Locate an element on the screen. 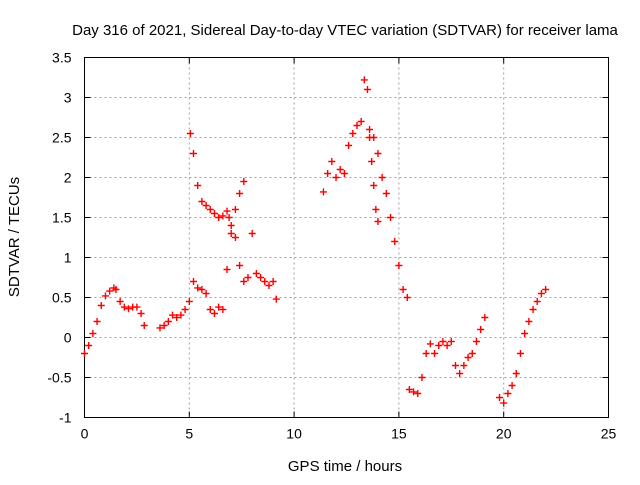  x-tick-labels: 0 5 10 15 20 25 is located at coordinates (349, 434).